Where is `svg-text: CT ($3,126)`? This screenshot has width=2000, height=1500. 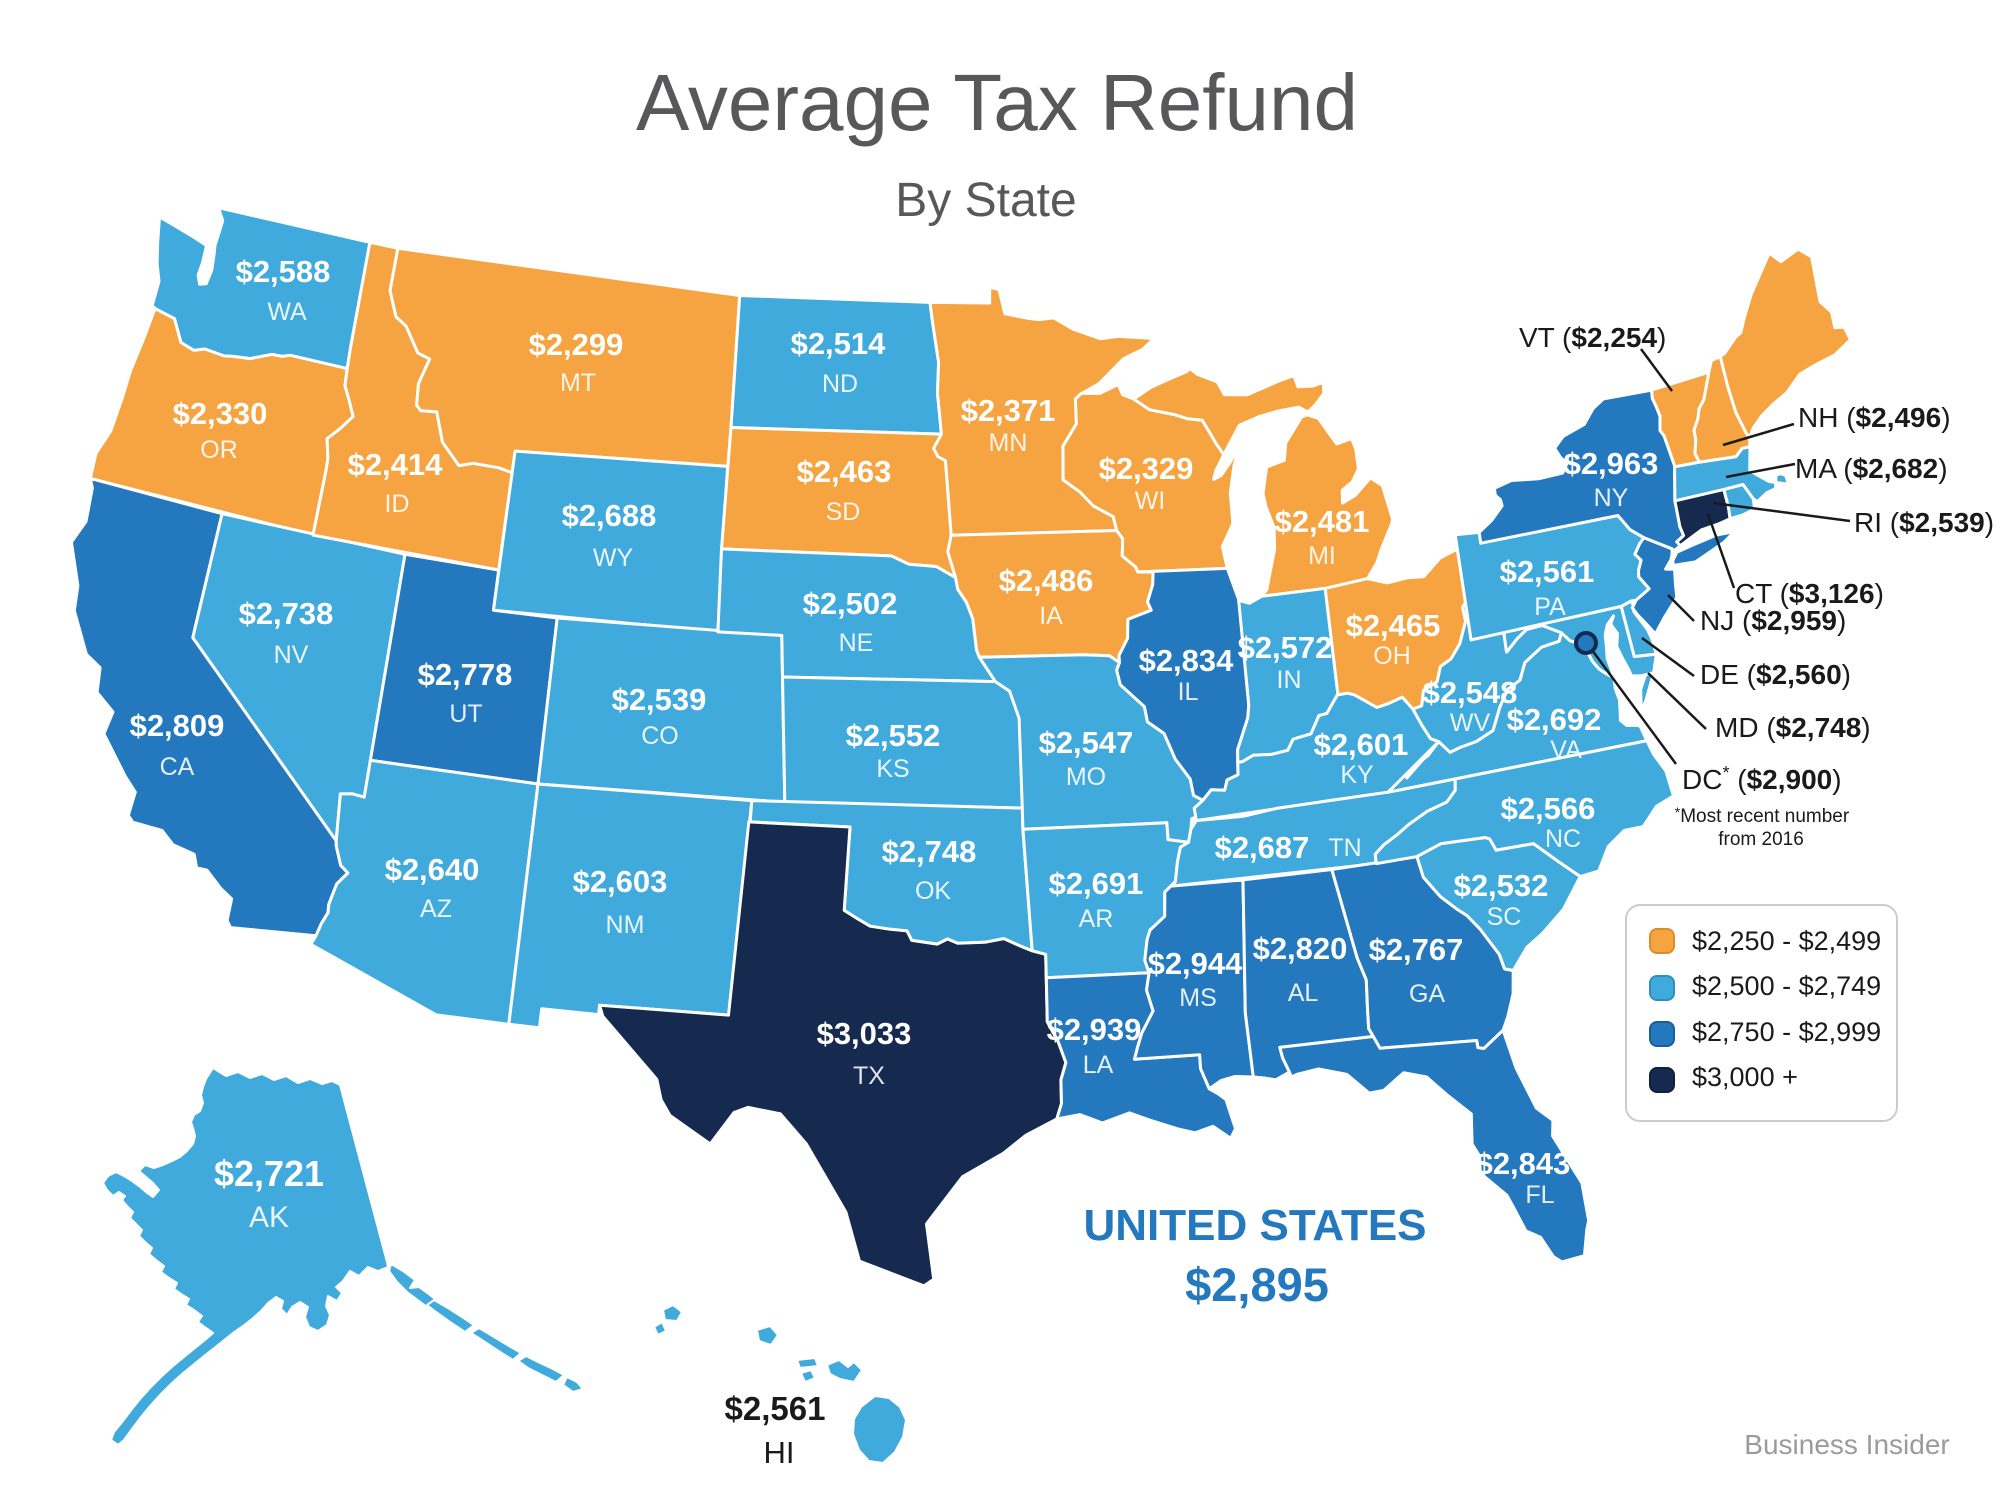
svg-text: CT ($3,126) is located at coordinates (1809, 593).